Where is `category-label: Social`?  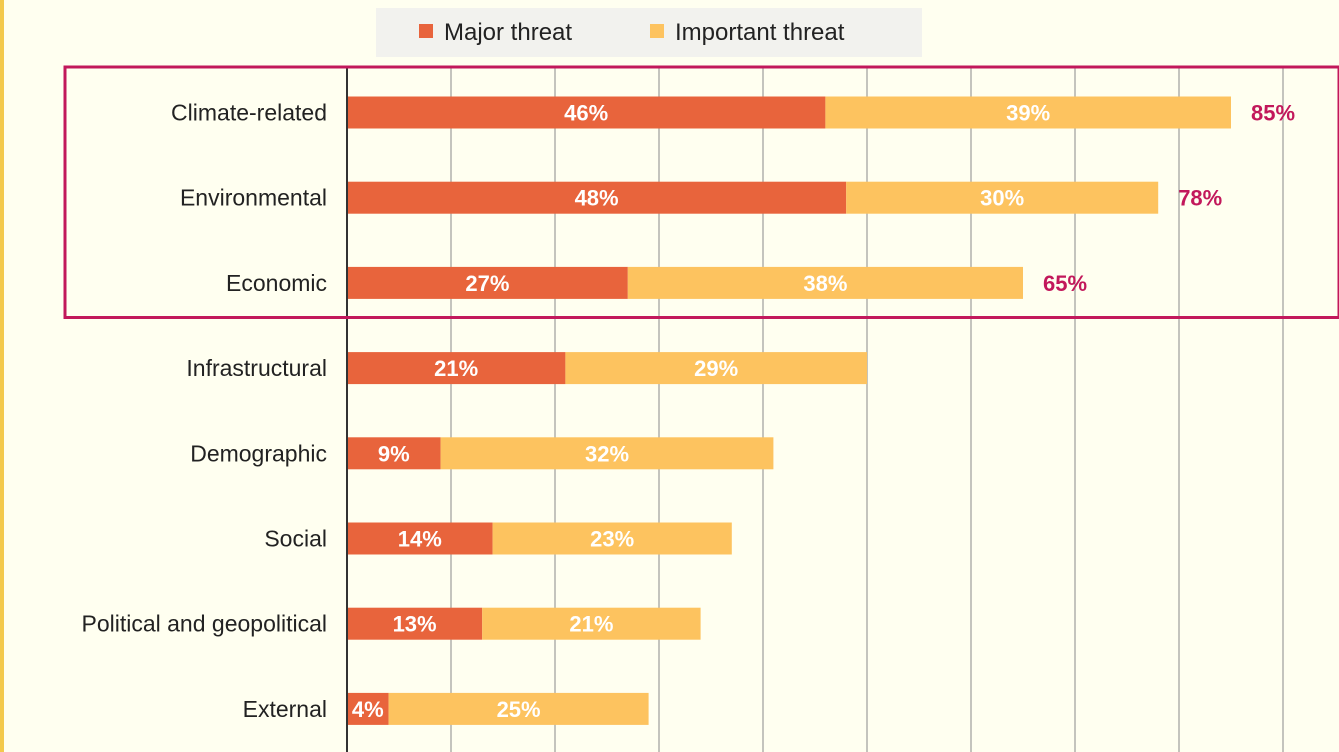 category-label: Social is located at coordinates (295, 539).